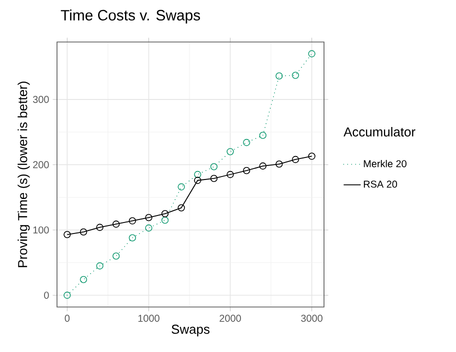 The width and height of the screenshot is (456, 352). What do you see at coordinates (67, 318) in the screenshot?
I see `x-tick-label: 0` at bounding box center [67, 318].